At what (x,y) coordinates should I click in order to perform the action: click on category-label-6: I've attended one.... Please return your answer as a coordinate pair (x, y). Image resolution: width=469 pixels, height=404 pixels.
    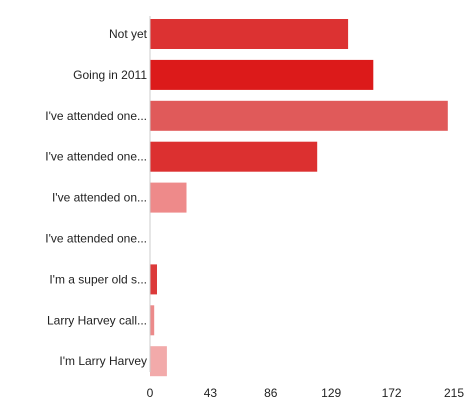
    Looking at the image, I should click on (96, 239).